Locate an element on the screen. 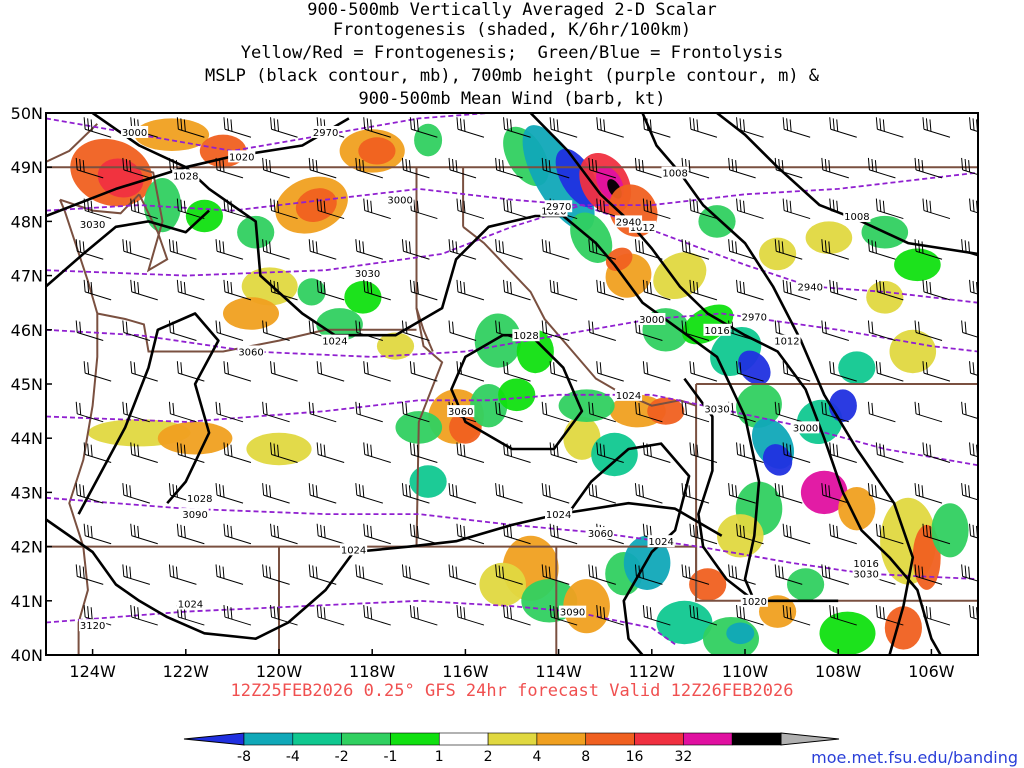 The width and height of the screenshot is (1024, 768). colorbar-label: 2 is located at coordinates (488, 757).